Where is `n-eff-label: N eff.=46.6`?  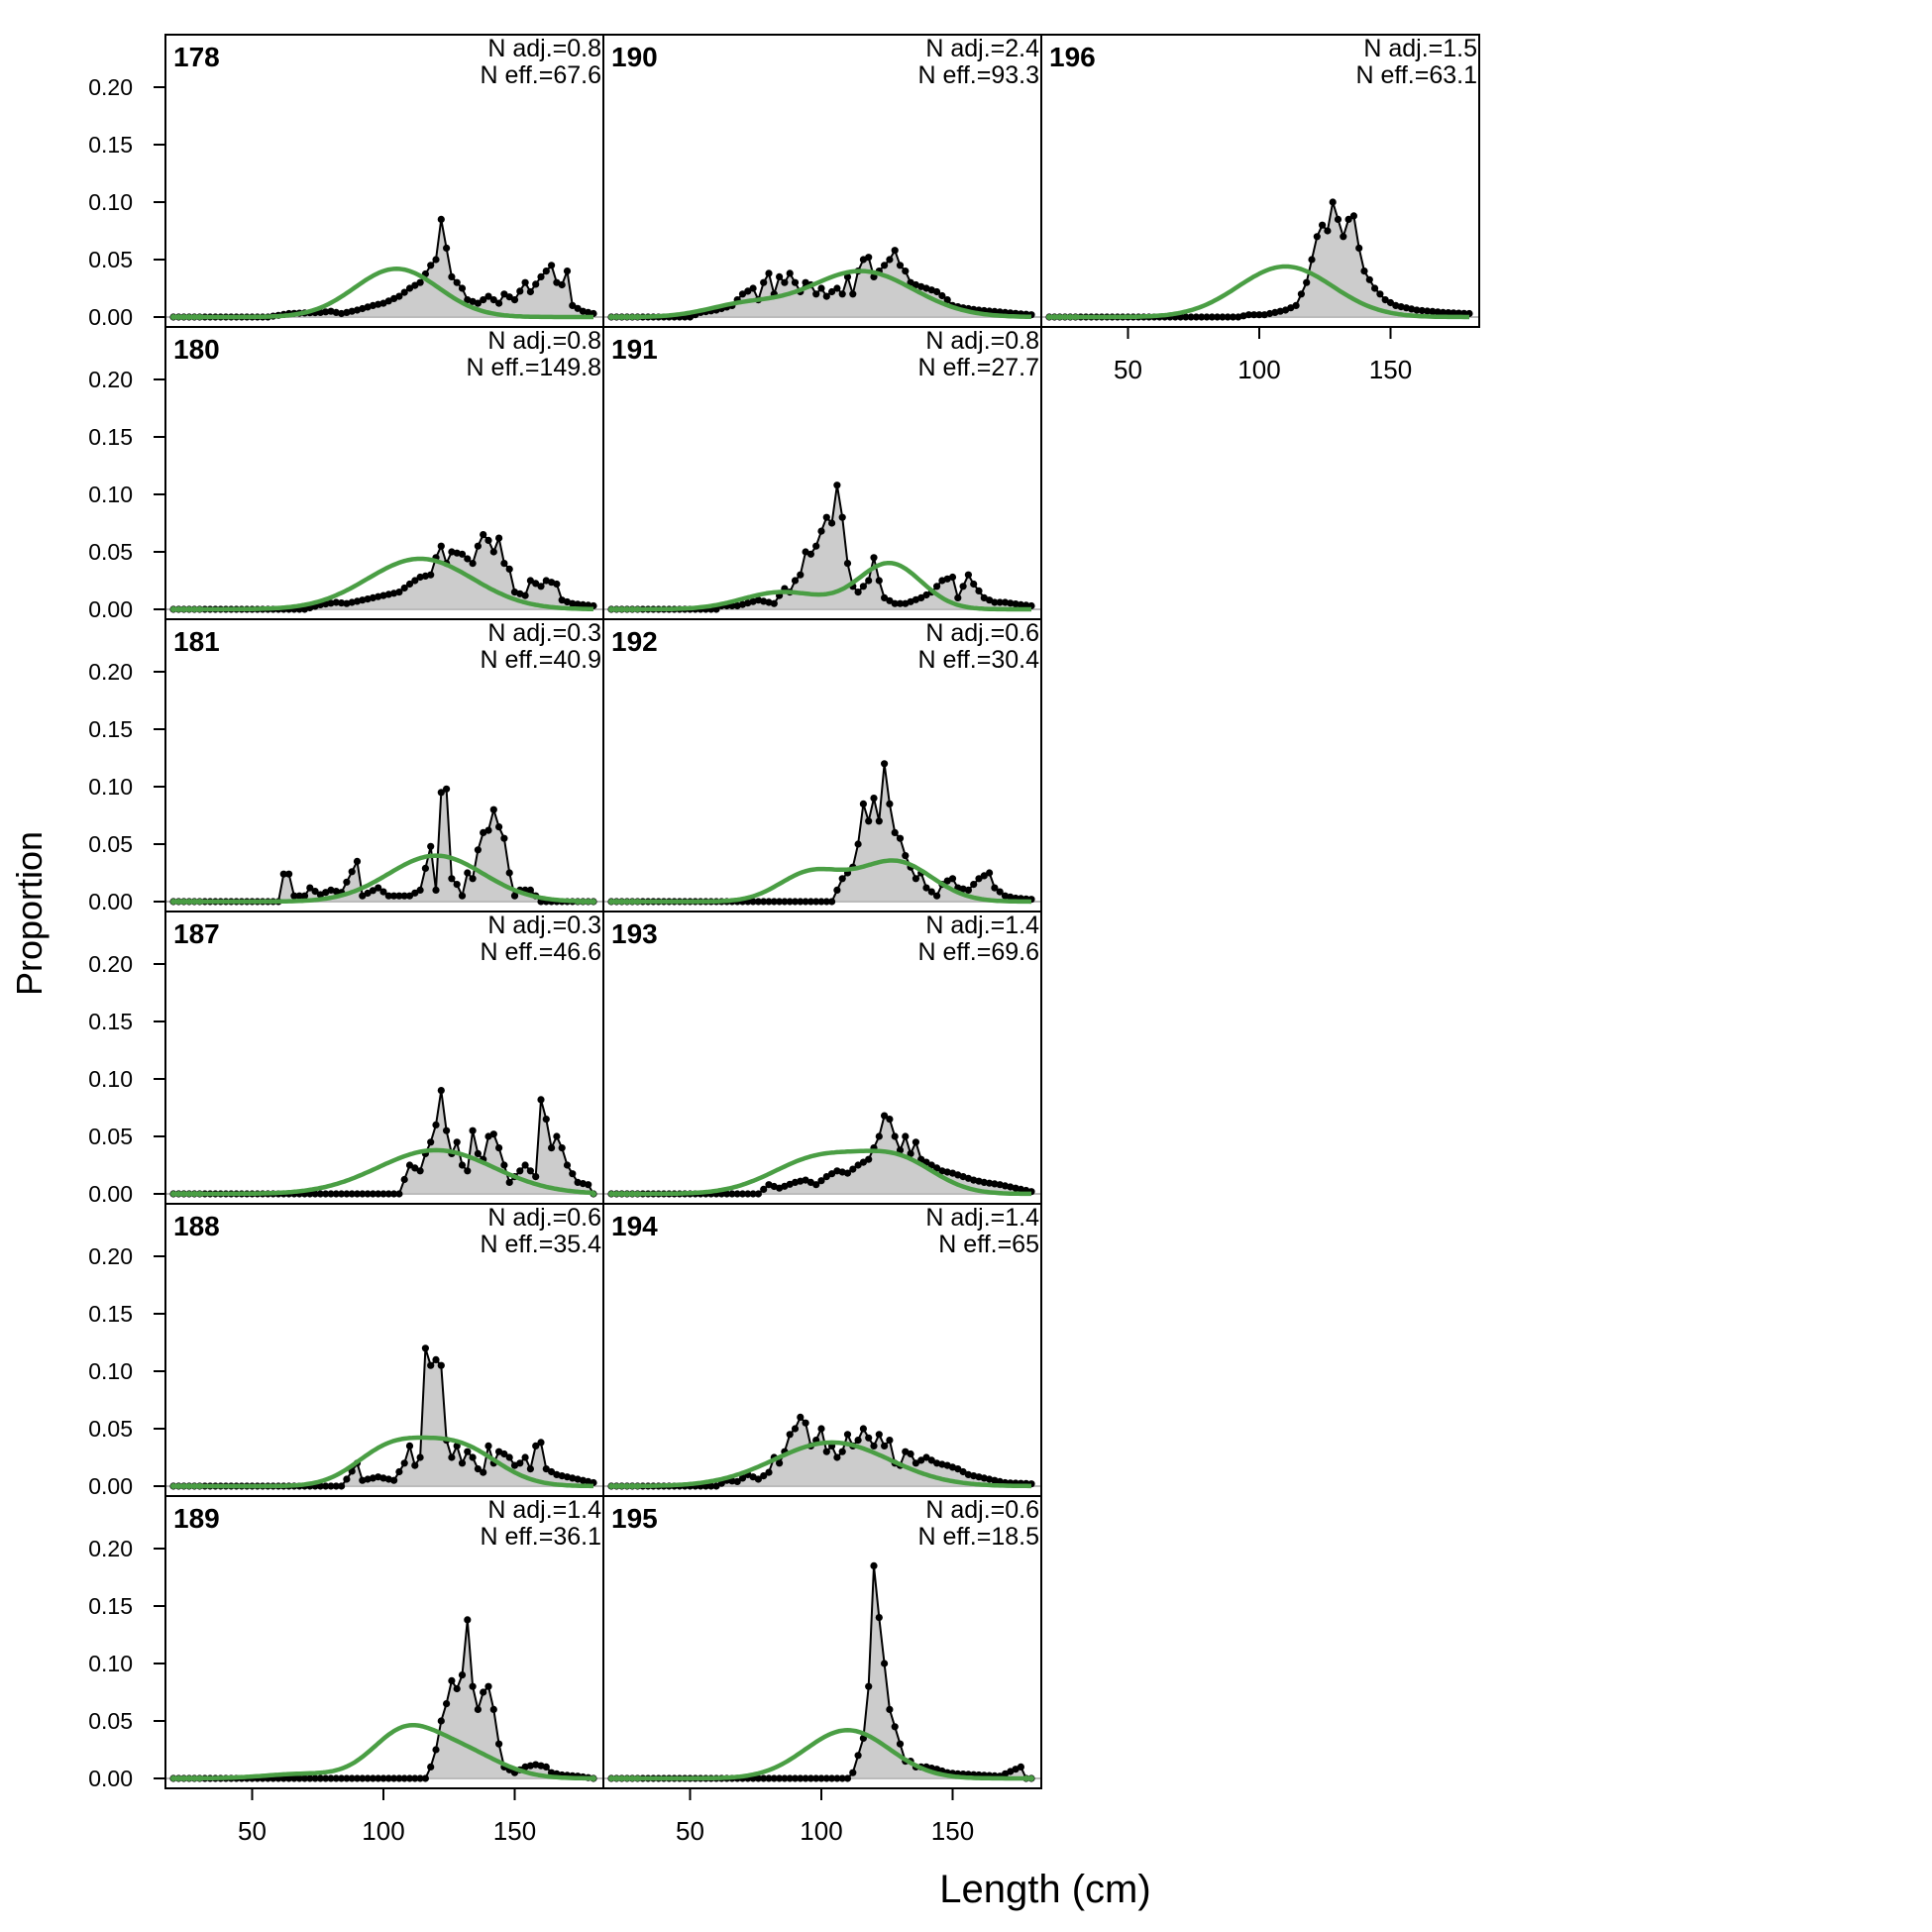 n-eff-label: N eff.=46.6 is located at coordinates (540, 952).